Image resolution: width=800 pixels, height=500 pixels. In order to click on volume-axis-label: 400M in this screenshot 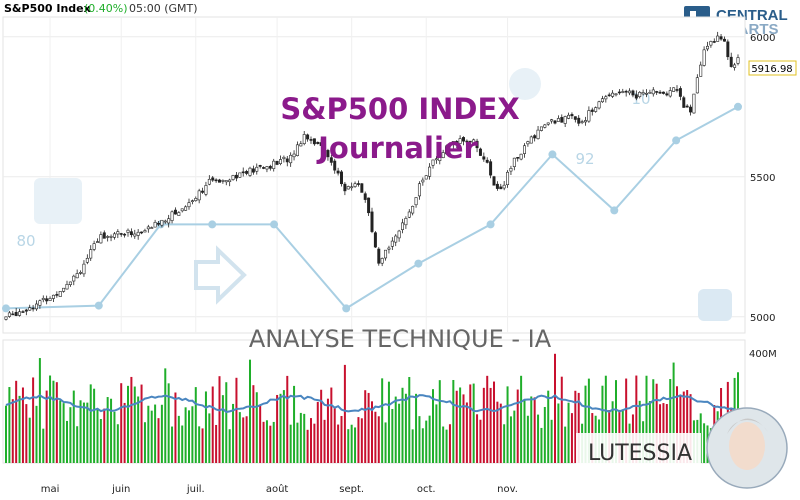, I will do `click(763, 354)`.